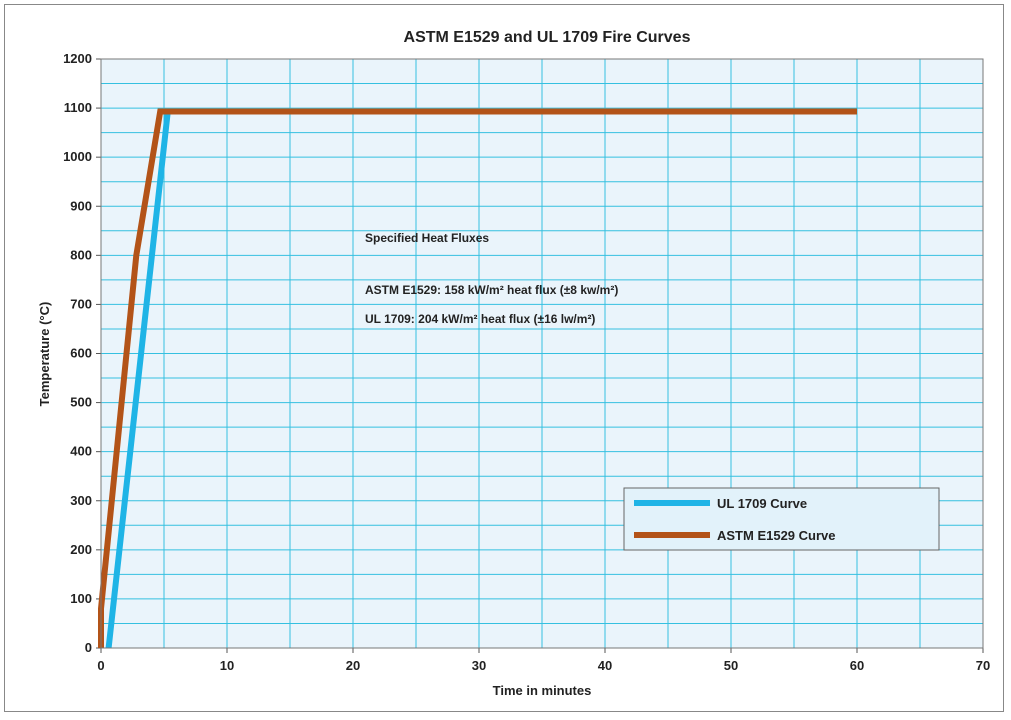  Describe the element at coordinates (81, 303) in the screenshot. I see `y-tick-label: 700` at that location.